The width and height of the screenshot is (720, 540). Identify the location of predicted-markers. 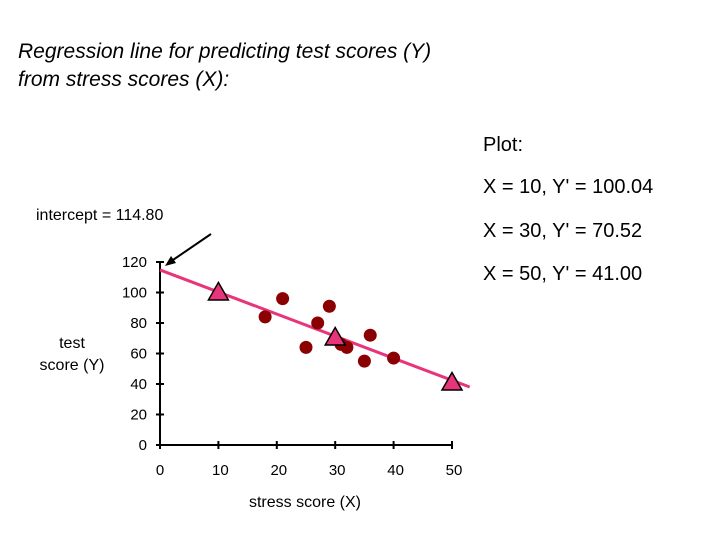
(335, 335).